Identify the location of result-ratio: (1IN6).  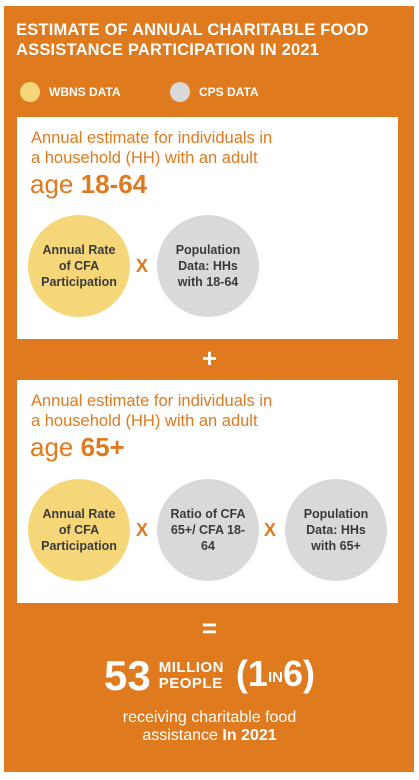
(275, 676).